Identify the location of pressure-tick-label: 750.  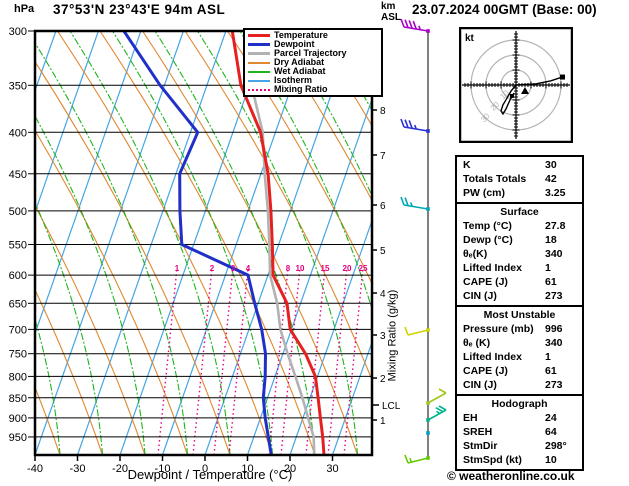
(18, 355).